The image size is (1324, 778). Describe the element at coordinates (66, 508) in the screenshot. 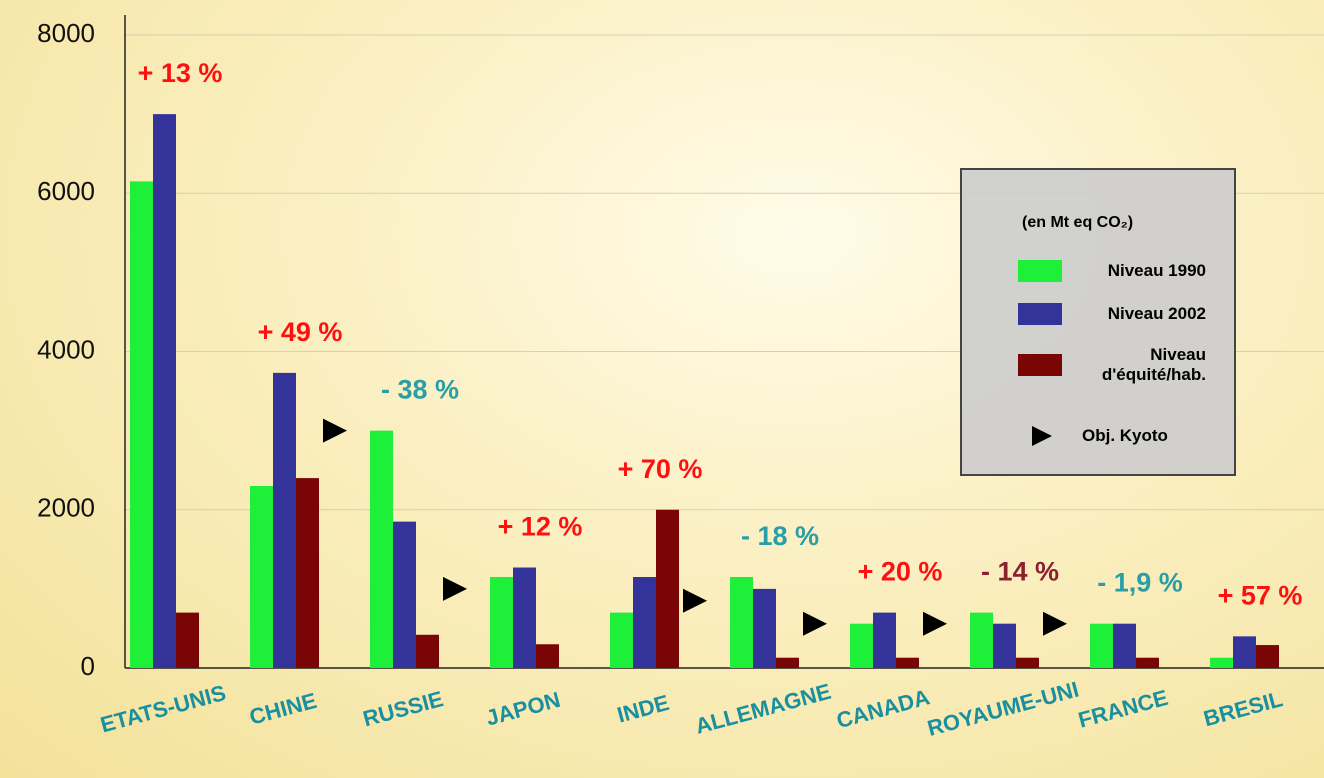

I see `y-tick-label: 2000` at that location.